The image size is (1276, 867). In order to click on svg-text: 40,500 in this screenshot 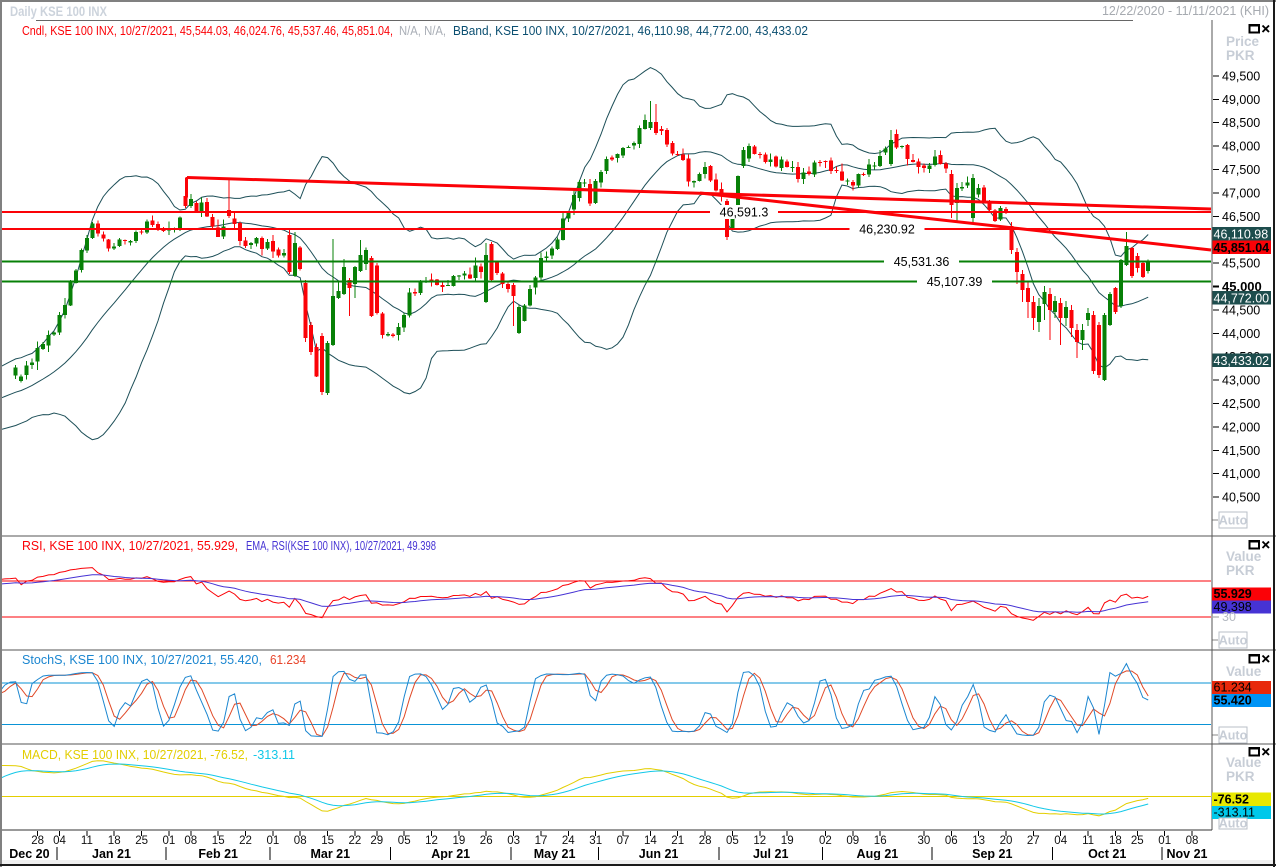, I will do `click(1241, 498)`.